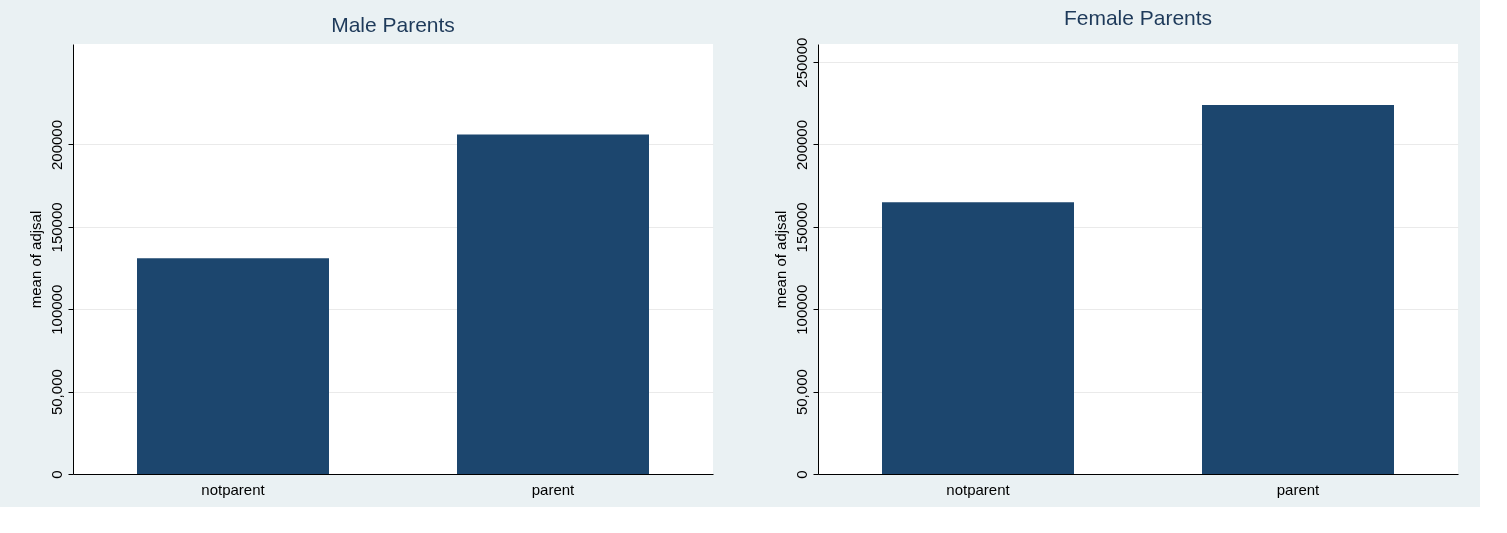 This screenshot has height=533, width=1507. Describe the element at coordinates (801, 62) in the screenshot. I see `y-tick-label: 250000` at that location.